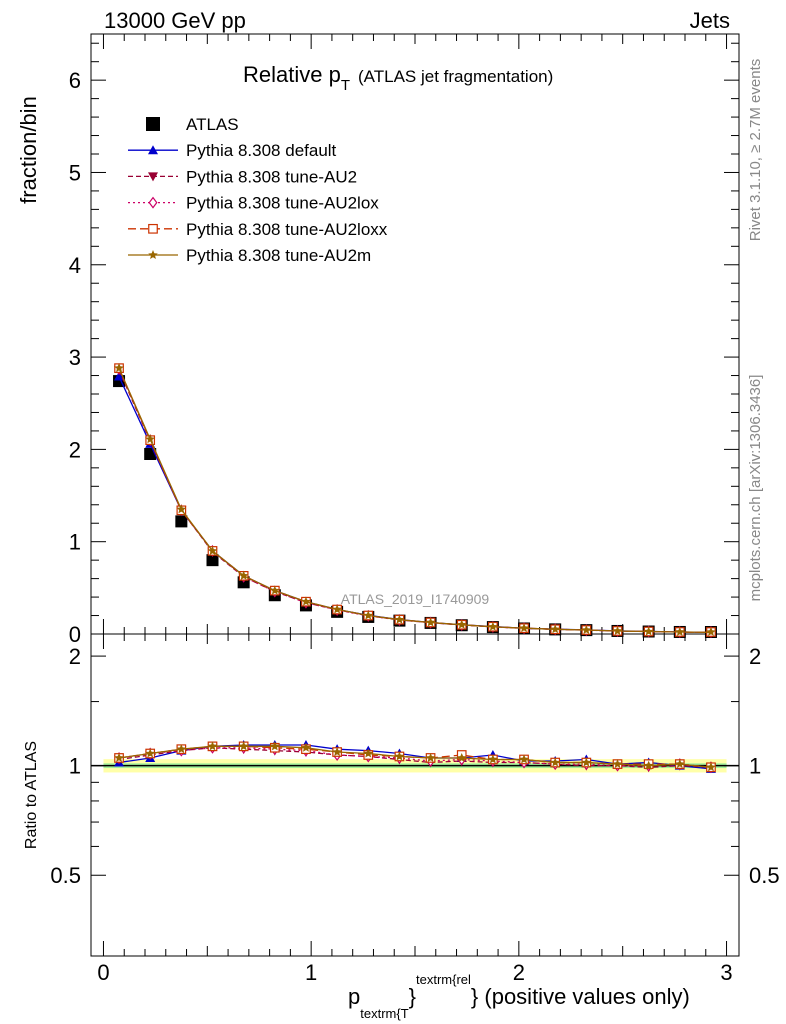 This screenshot has height=1024, width=786. Describe the element at coordinates (75, 357) in the screenshot. I see `top-y-tick-label: 3` at that location.